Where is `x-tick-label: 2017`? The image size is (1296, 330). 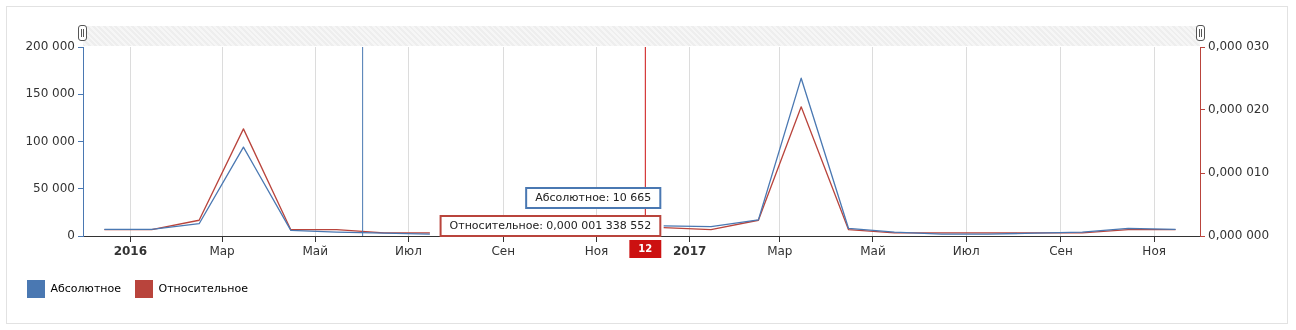
x-tick-label: 2017 is located at coordinates (689, 251).